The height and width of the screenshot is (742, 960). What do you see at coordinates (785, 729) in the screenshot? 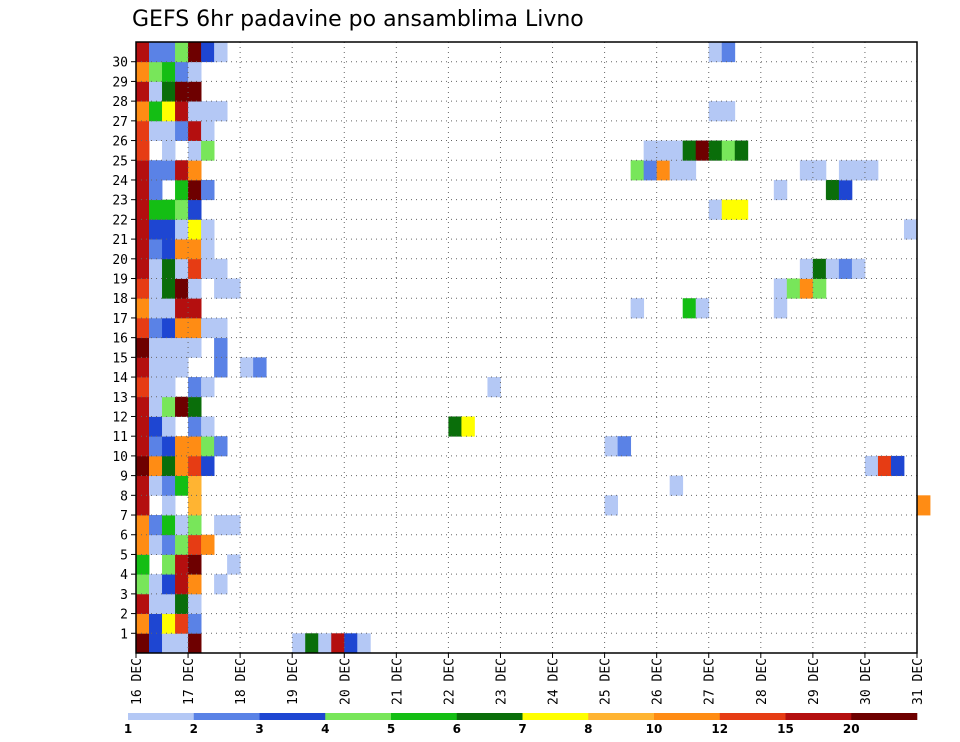
I see `colorbar-label: 15` at bounding box center [785, 729].